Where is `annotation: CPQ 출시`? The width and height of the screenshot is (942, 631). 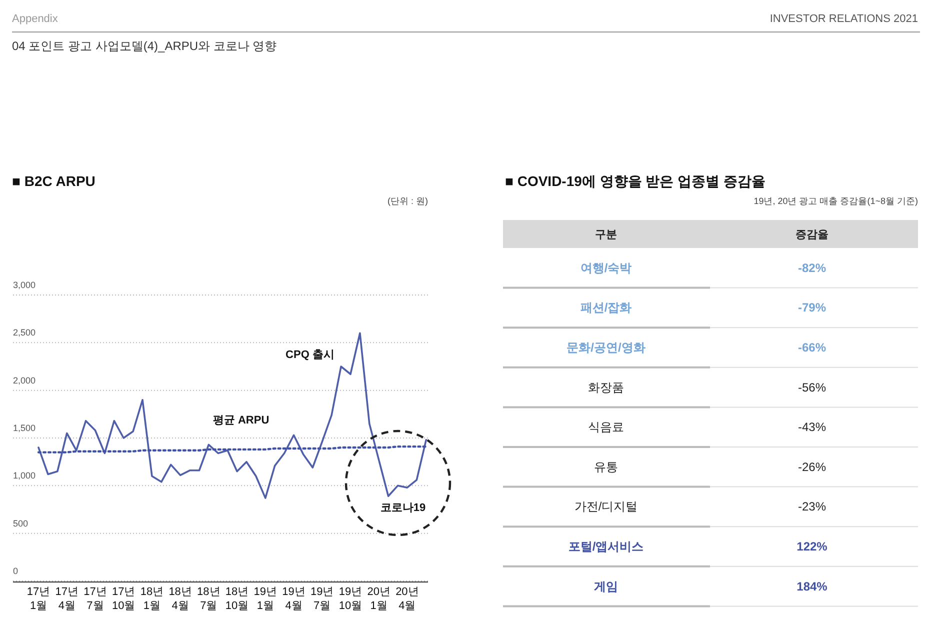 annotation: CPQ 출시 is located at coordinates (310, 355).